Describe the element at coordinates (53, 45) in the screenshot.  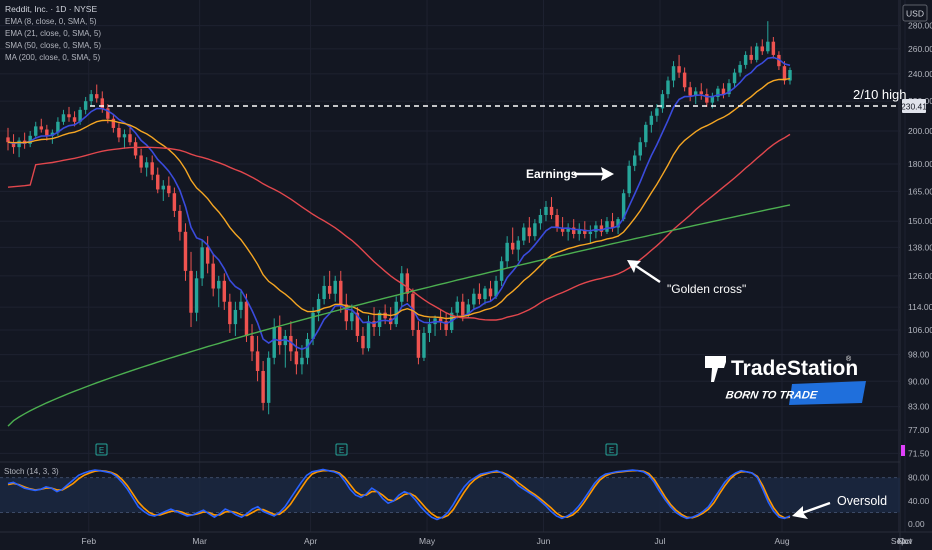
I see `indicator-sma50-label: SMA (50, close, 0, SMA, 5)` at that location.